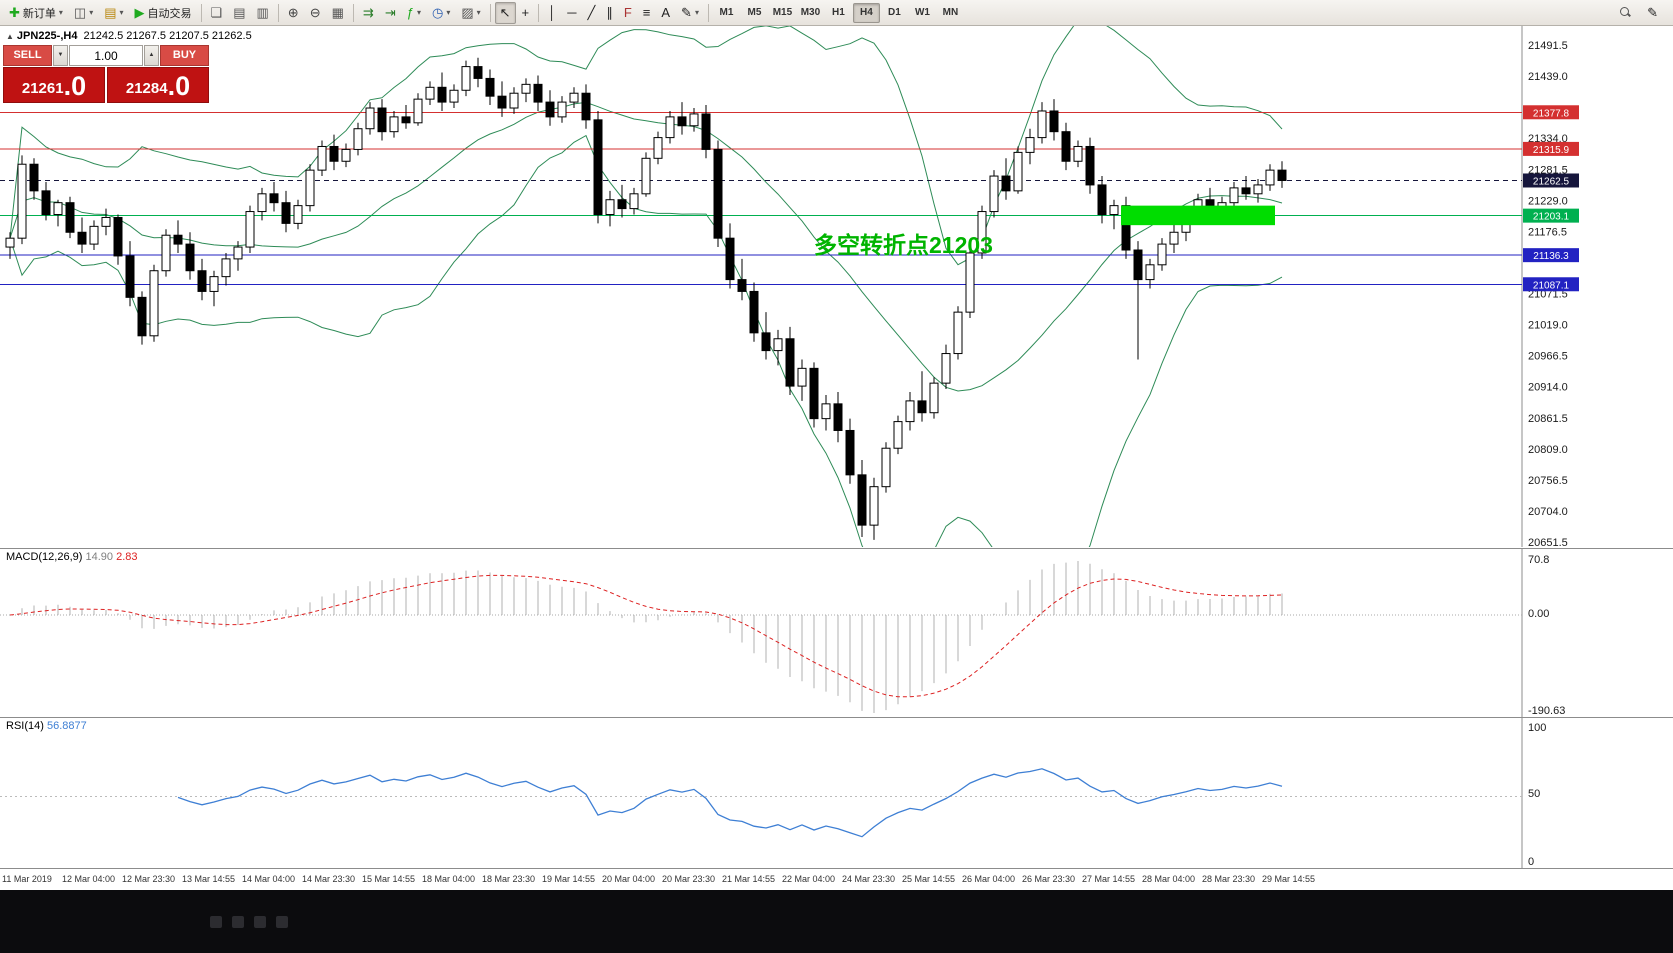 Image resolution: width=1673 pixels, height=953 pixels. Describe the element at coordinates (1551, 150) in the screenshot. I see `svg-text: 21315.9` at that location.